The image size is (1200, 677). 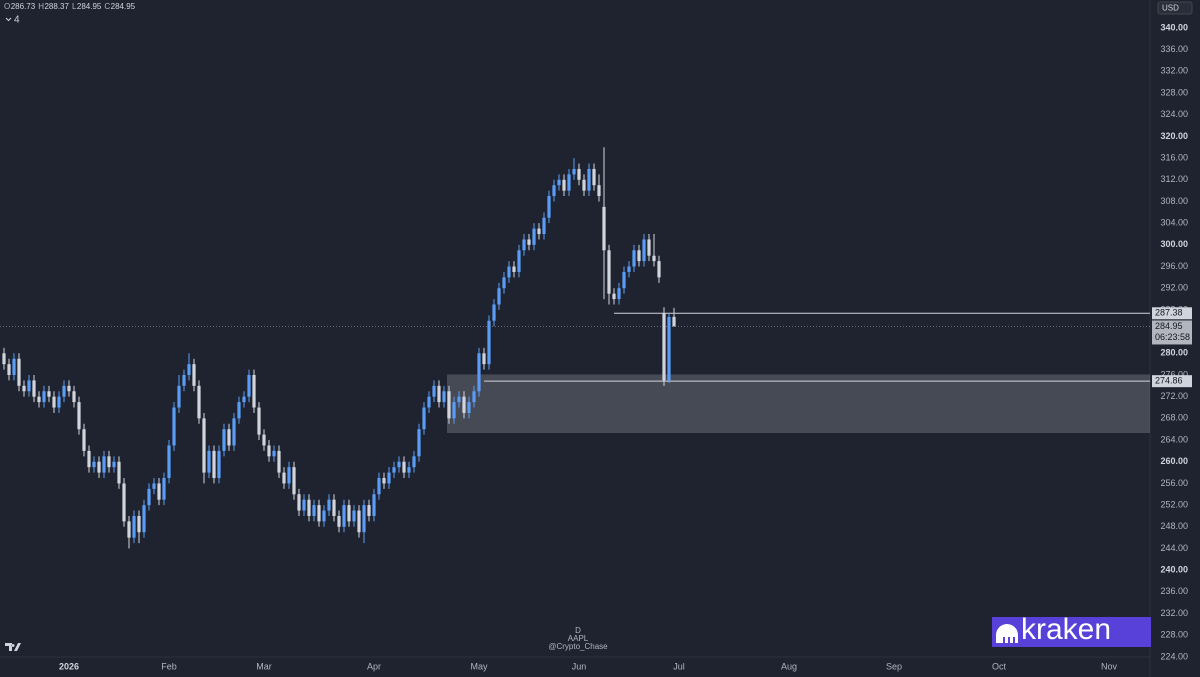 I want to click on level-label: 274.86, so click(x=1169, y=381).